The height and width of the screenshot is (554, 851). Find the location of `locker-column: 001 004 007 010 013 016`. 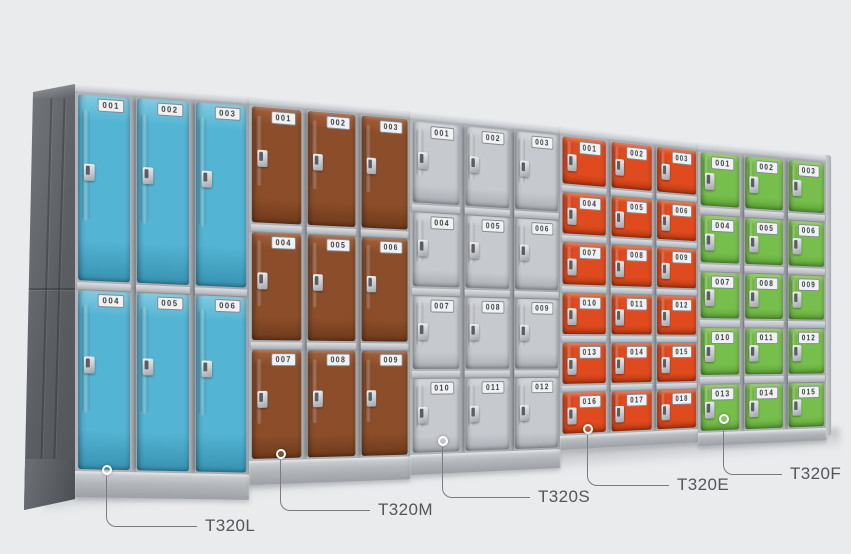

locker-column: 001 004 007 010 013 016 is located at coordinates (584, 285).